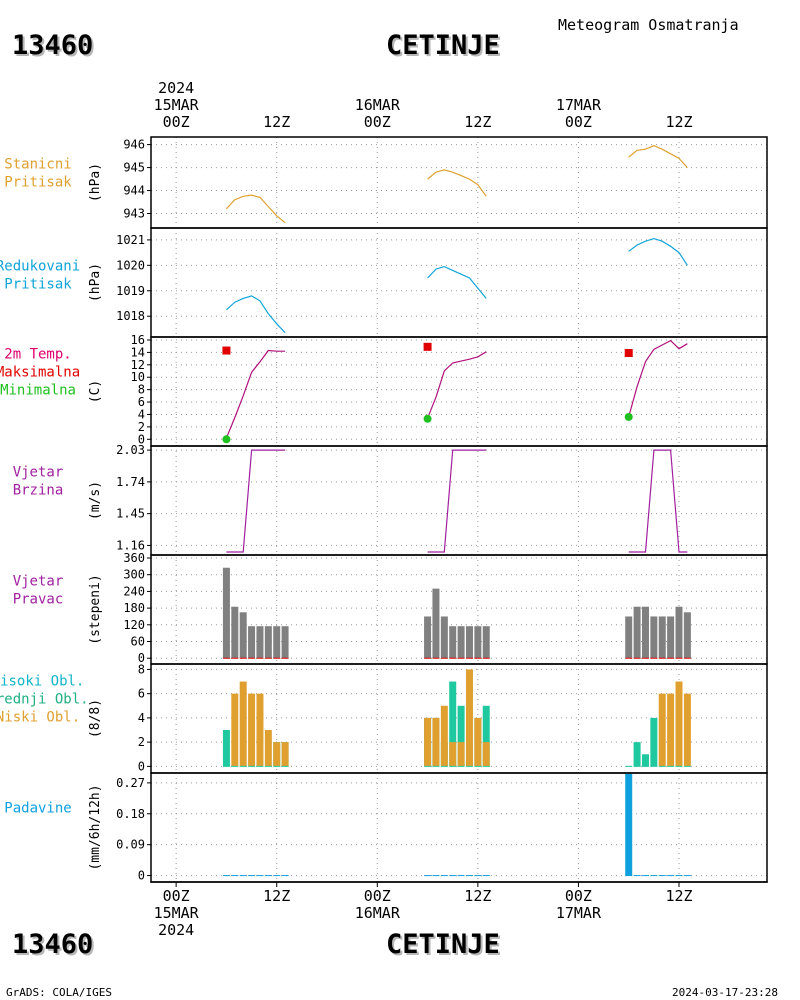 The image size is (800, 1000). What do you see at coordinates (44, 700) in the screenshot?
I see `oblaci-panel-label: Srednji Obl.` at bounding box center [44, 700].